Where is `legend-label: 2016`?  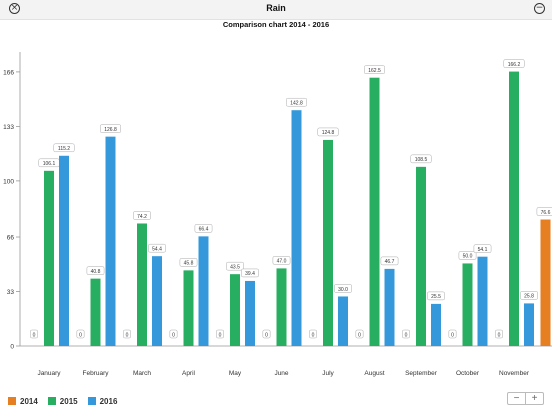
legend-label: 2016 is located at coordinates (108, 401).